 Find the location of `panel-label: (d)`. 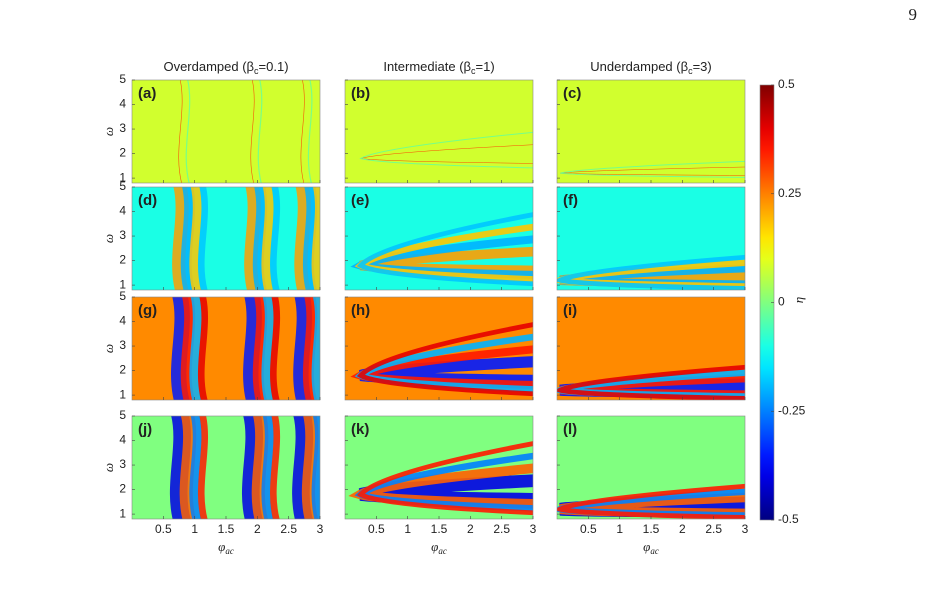

panel-label: (d) is located at coordinates (147, 200).